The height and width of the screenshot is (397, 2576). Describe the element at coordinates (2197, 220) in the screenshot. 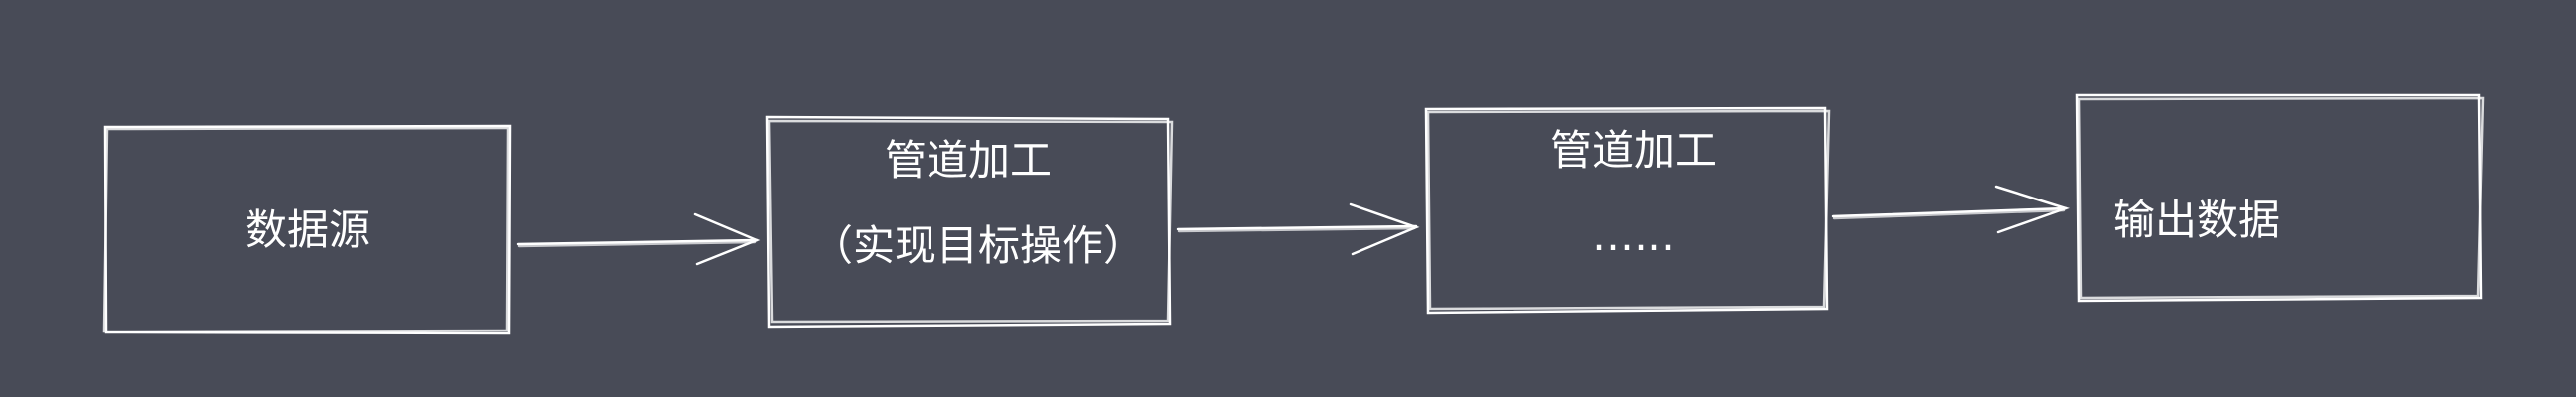

I see `node-label-output: 输出数据` at that location.